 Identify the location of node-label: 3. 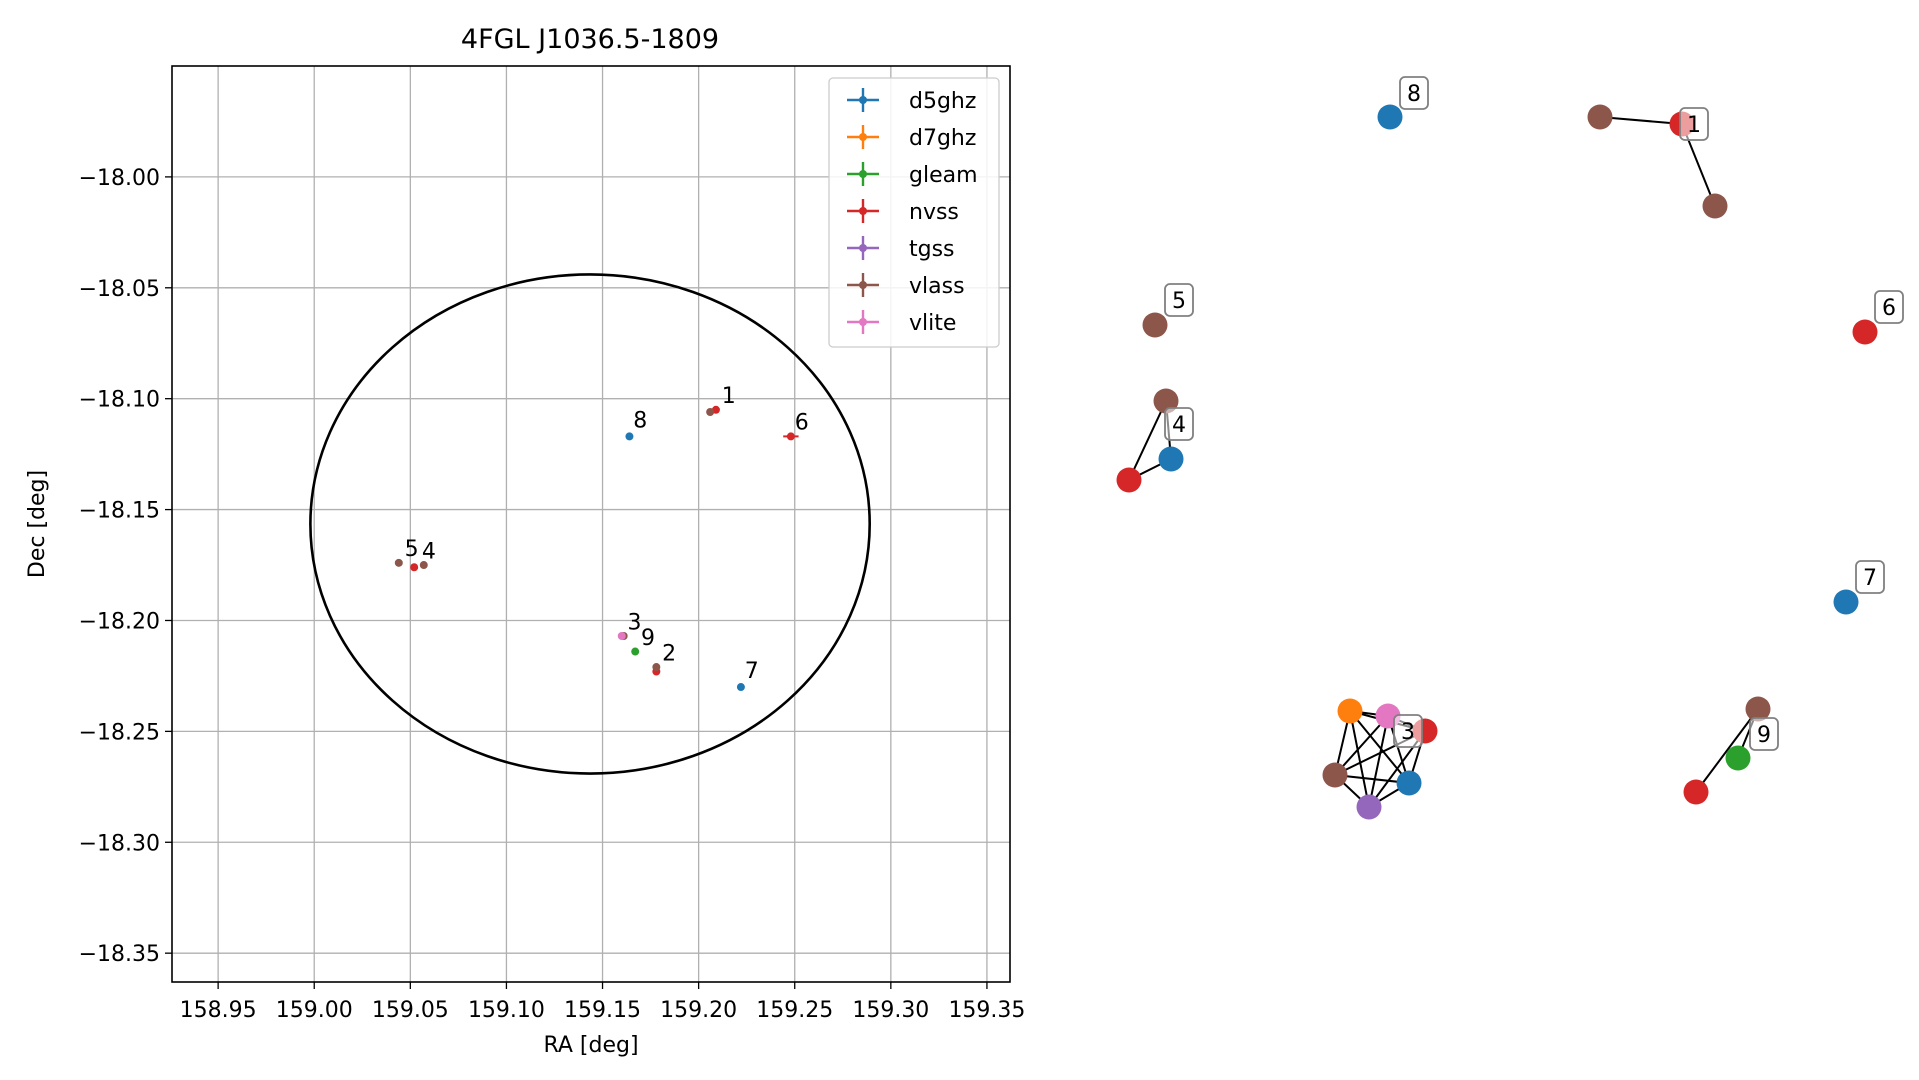
(1408, 732).